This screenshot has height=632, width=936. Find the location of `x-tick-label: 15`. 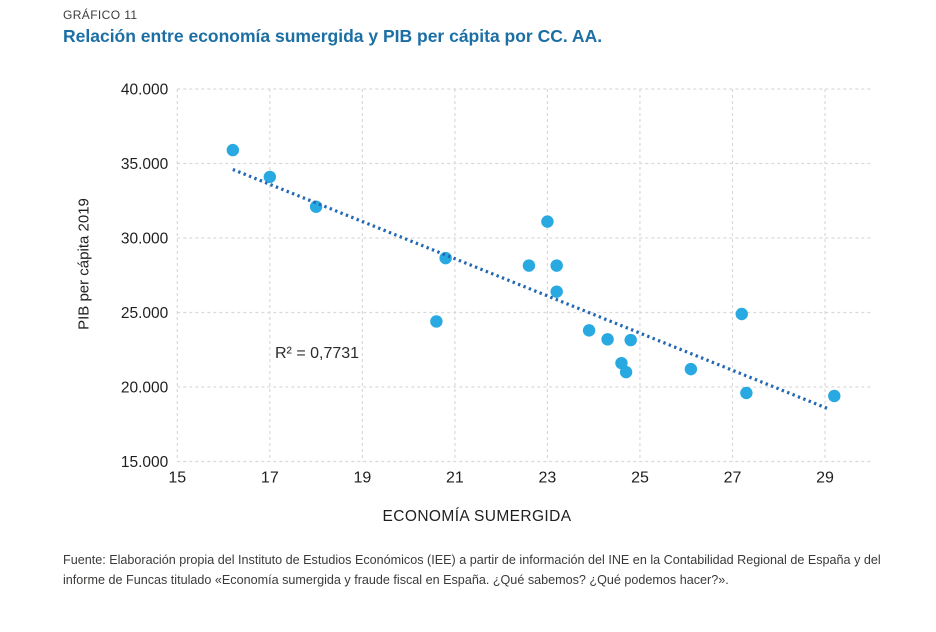

x-tick-label: 15 is located at coordinates (177, 478).